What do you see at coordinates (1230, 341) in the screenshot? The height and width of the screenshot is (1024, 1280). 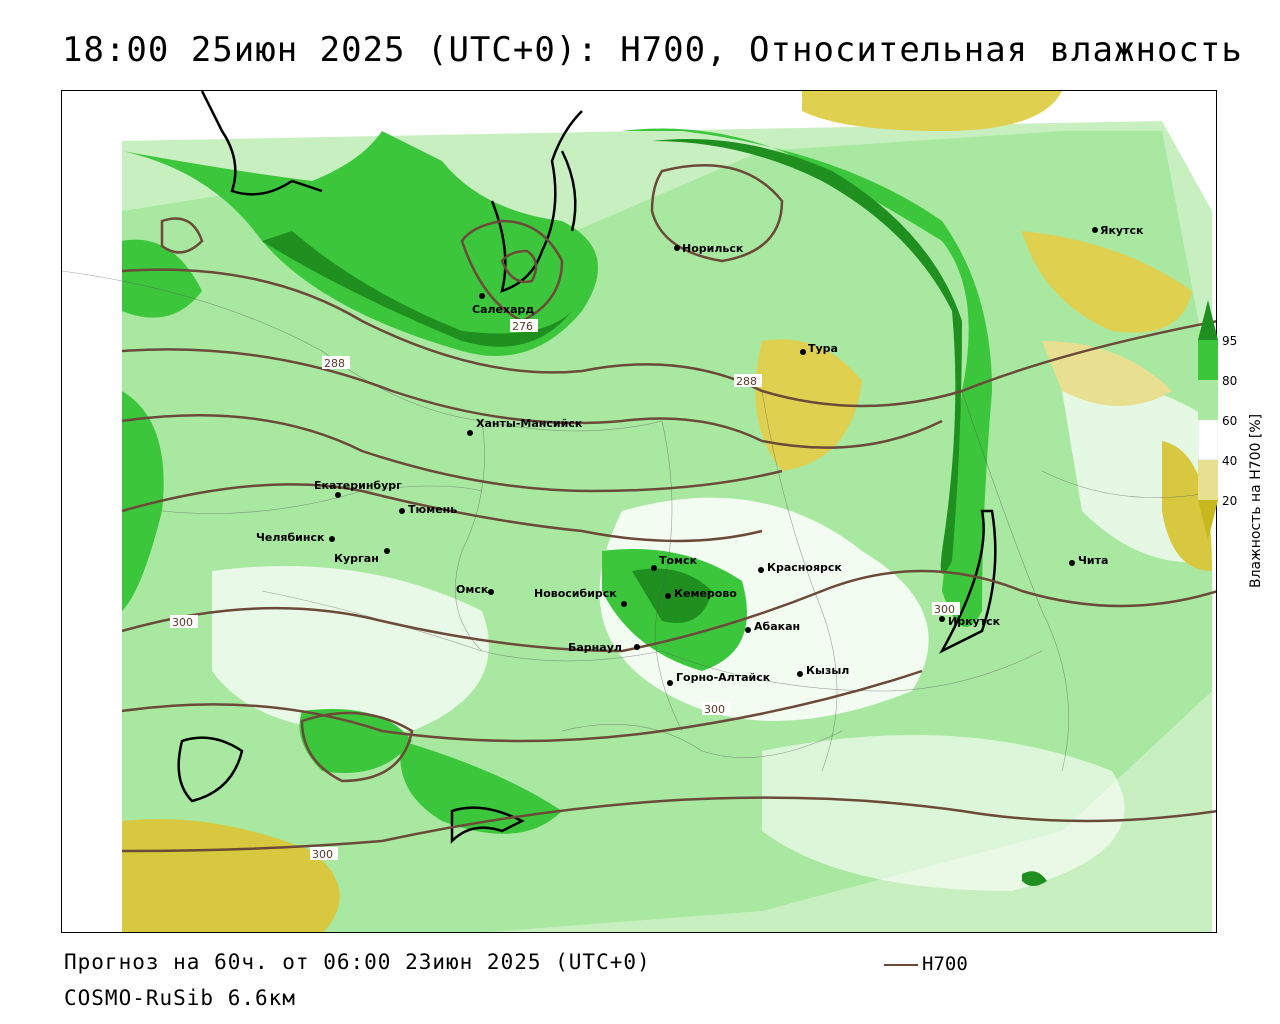 I see `colorbar-tick-95: 95` at bounding box center [1230, 341].